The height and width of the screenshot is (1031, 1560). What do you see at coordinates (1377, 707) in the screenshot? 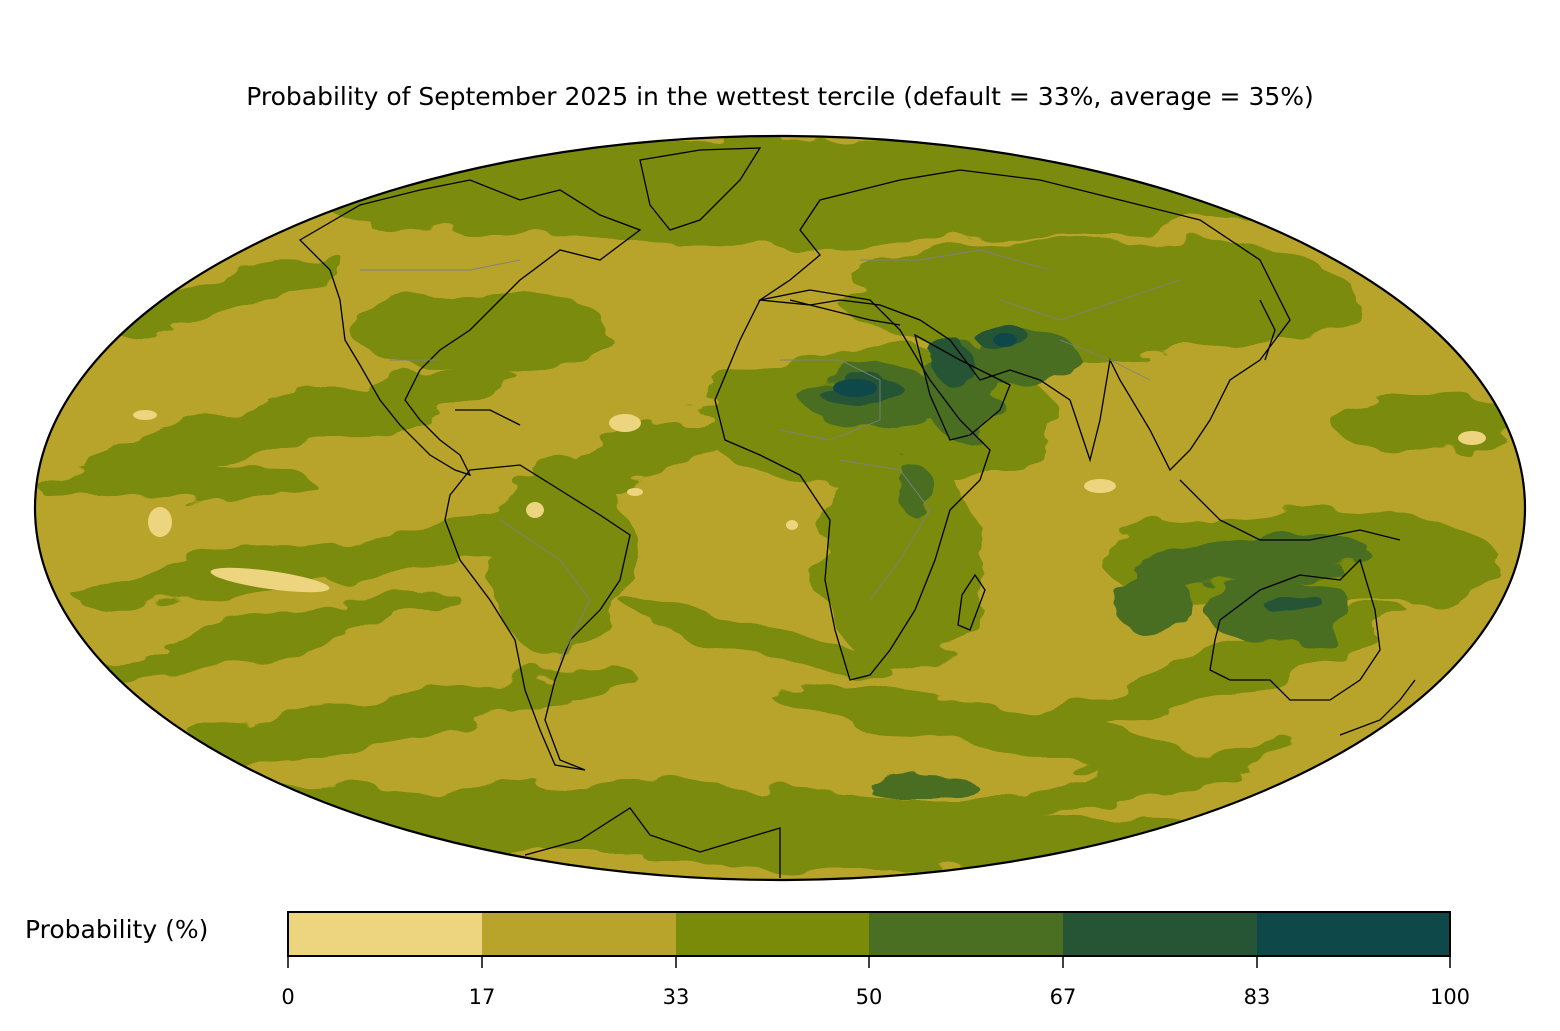
I see `new-zealand-coast` at bounding box center [1377, 707].